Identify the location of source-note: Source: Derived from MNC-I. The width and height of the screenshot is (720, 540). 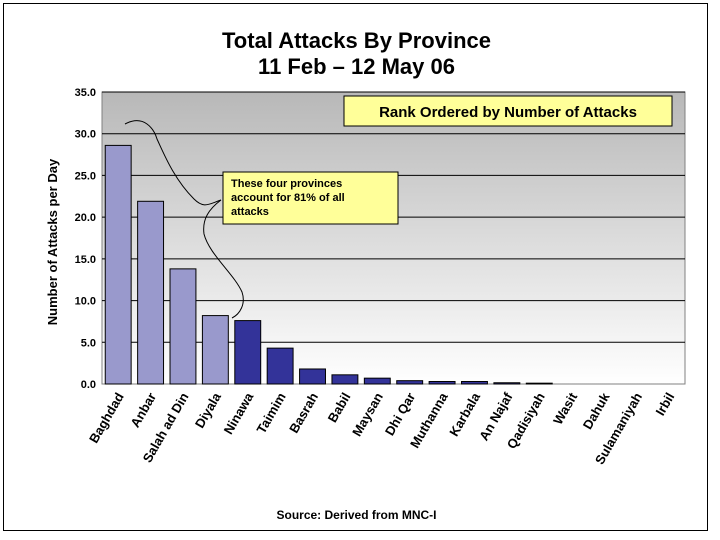
(356, 515).